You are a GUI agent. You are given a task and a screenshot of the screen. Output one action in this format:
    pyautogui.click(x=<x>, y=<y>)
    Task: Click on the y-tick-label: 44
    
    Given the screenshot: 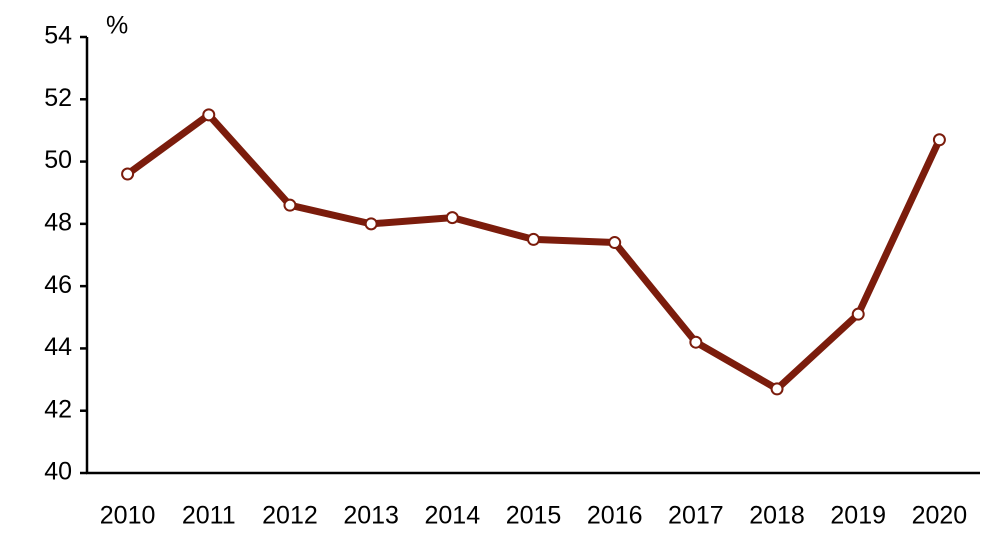 What is the action you would take?
    pyautogui.click(x=58, y=347)
    